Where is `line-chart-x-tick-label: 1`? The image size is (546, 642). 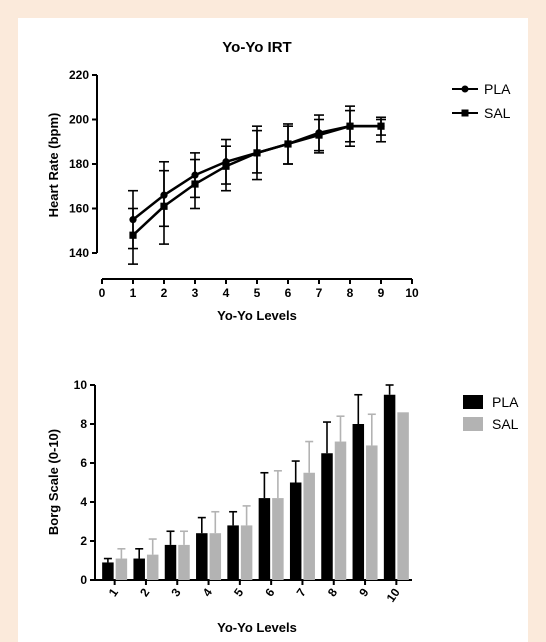
line-chart-x-tick-label: 1 is located at coordinates (133, 293).